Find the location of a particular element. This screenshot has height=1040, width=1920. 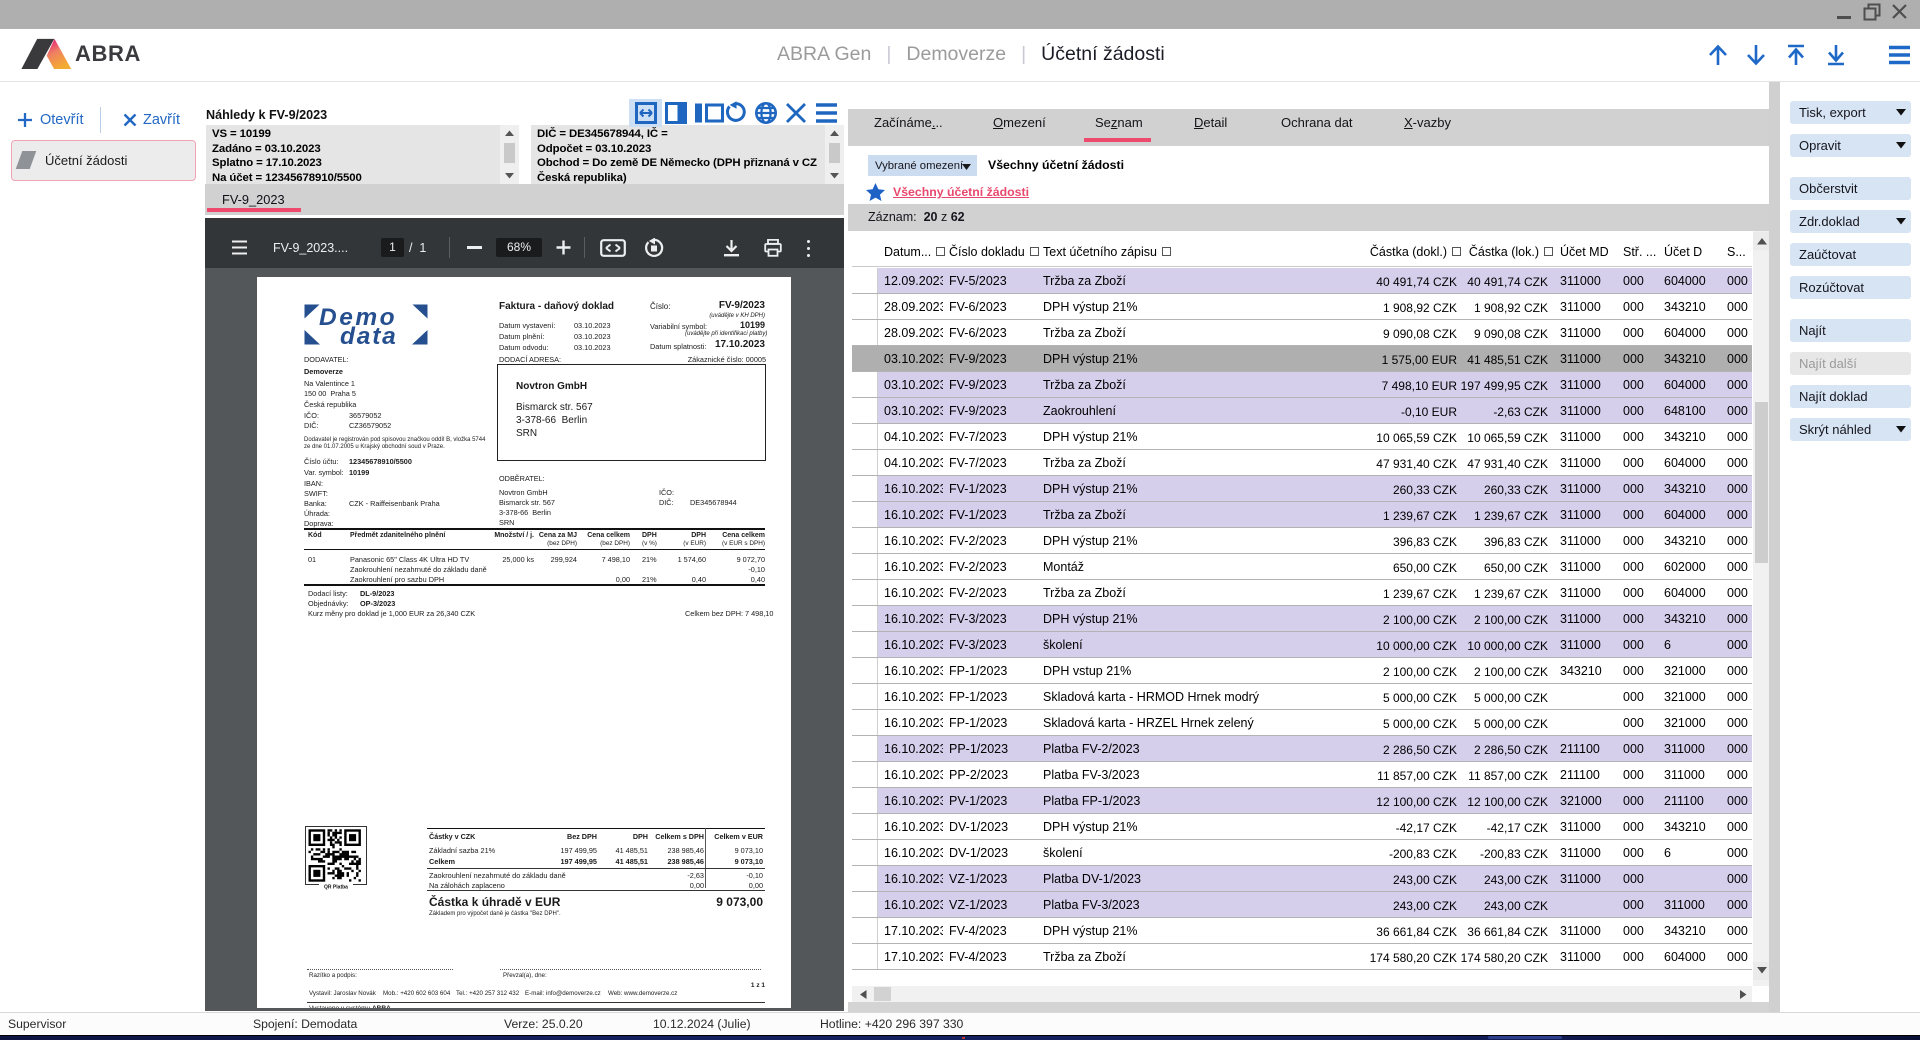

svg-text: QR Platba is located at coordinates (336, 888).